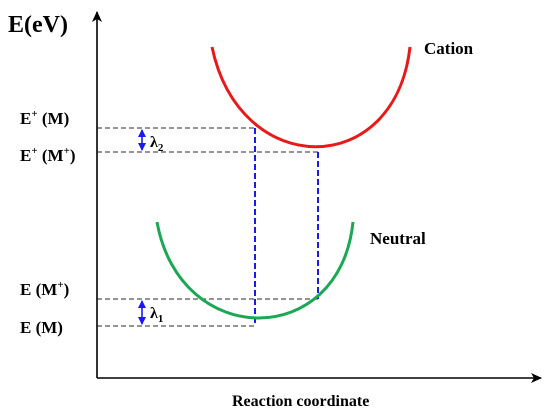  Describe the element at coordinates (398, 238) in the screenshot. I see `neutral-label: Neutral` at that location.